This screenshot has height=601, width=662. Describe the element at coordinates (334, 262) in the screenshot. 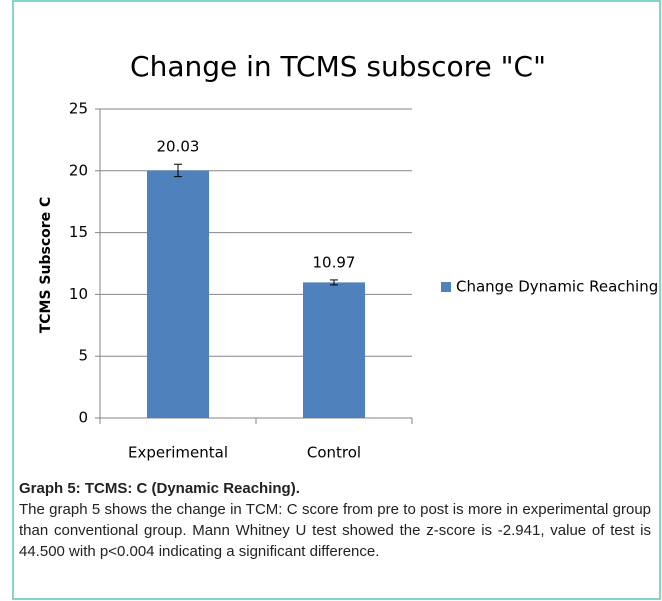

I see `data-label: 10.97` at that location.